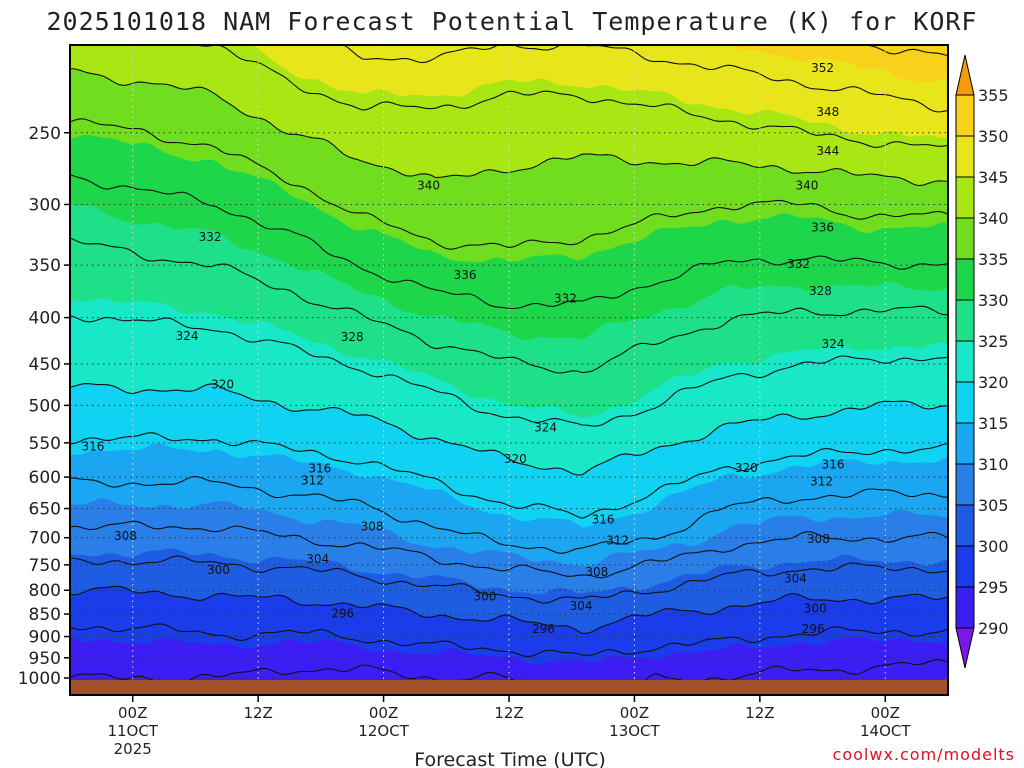  Describe the element at coordinates (993, 464) in the screenshot. I see `colorbar-tick-label: 310` at that location.